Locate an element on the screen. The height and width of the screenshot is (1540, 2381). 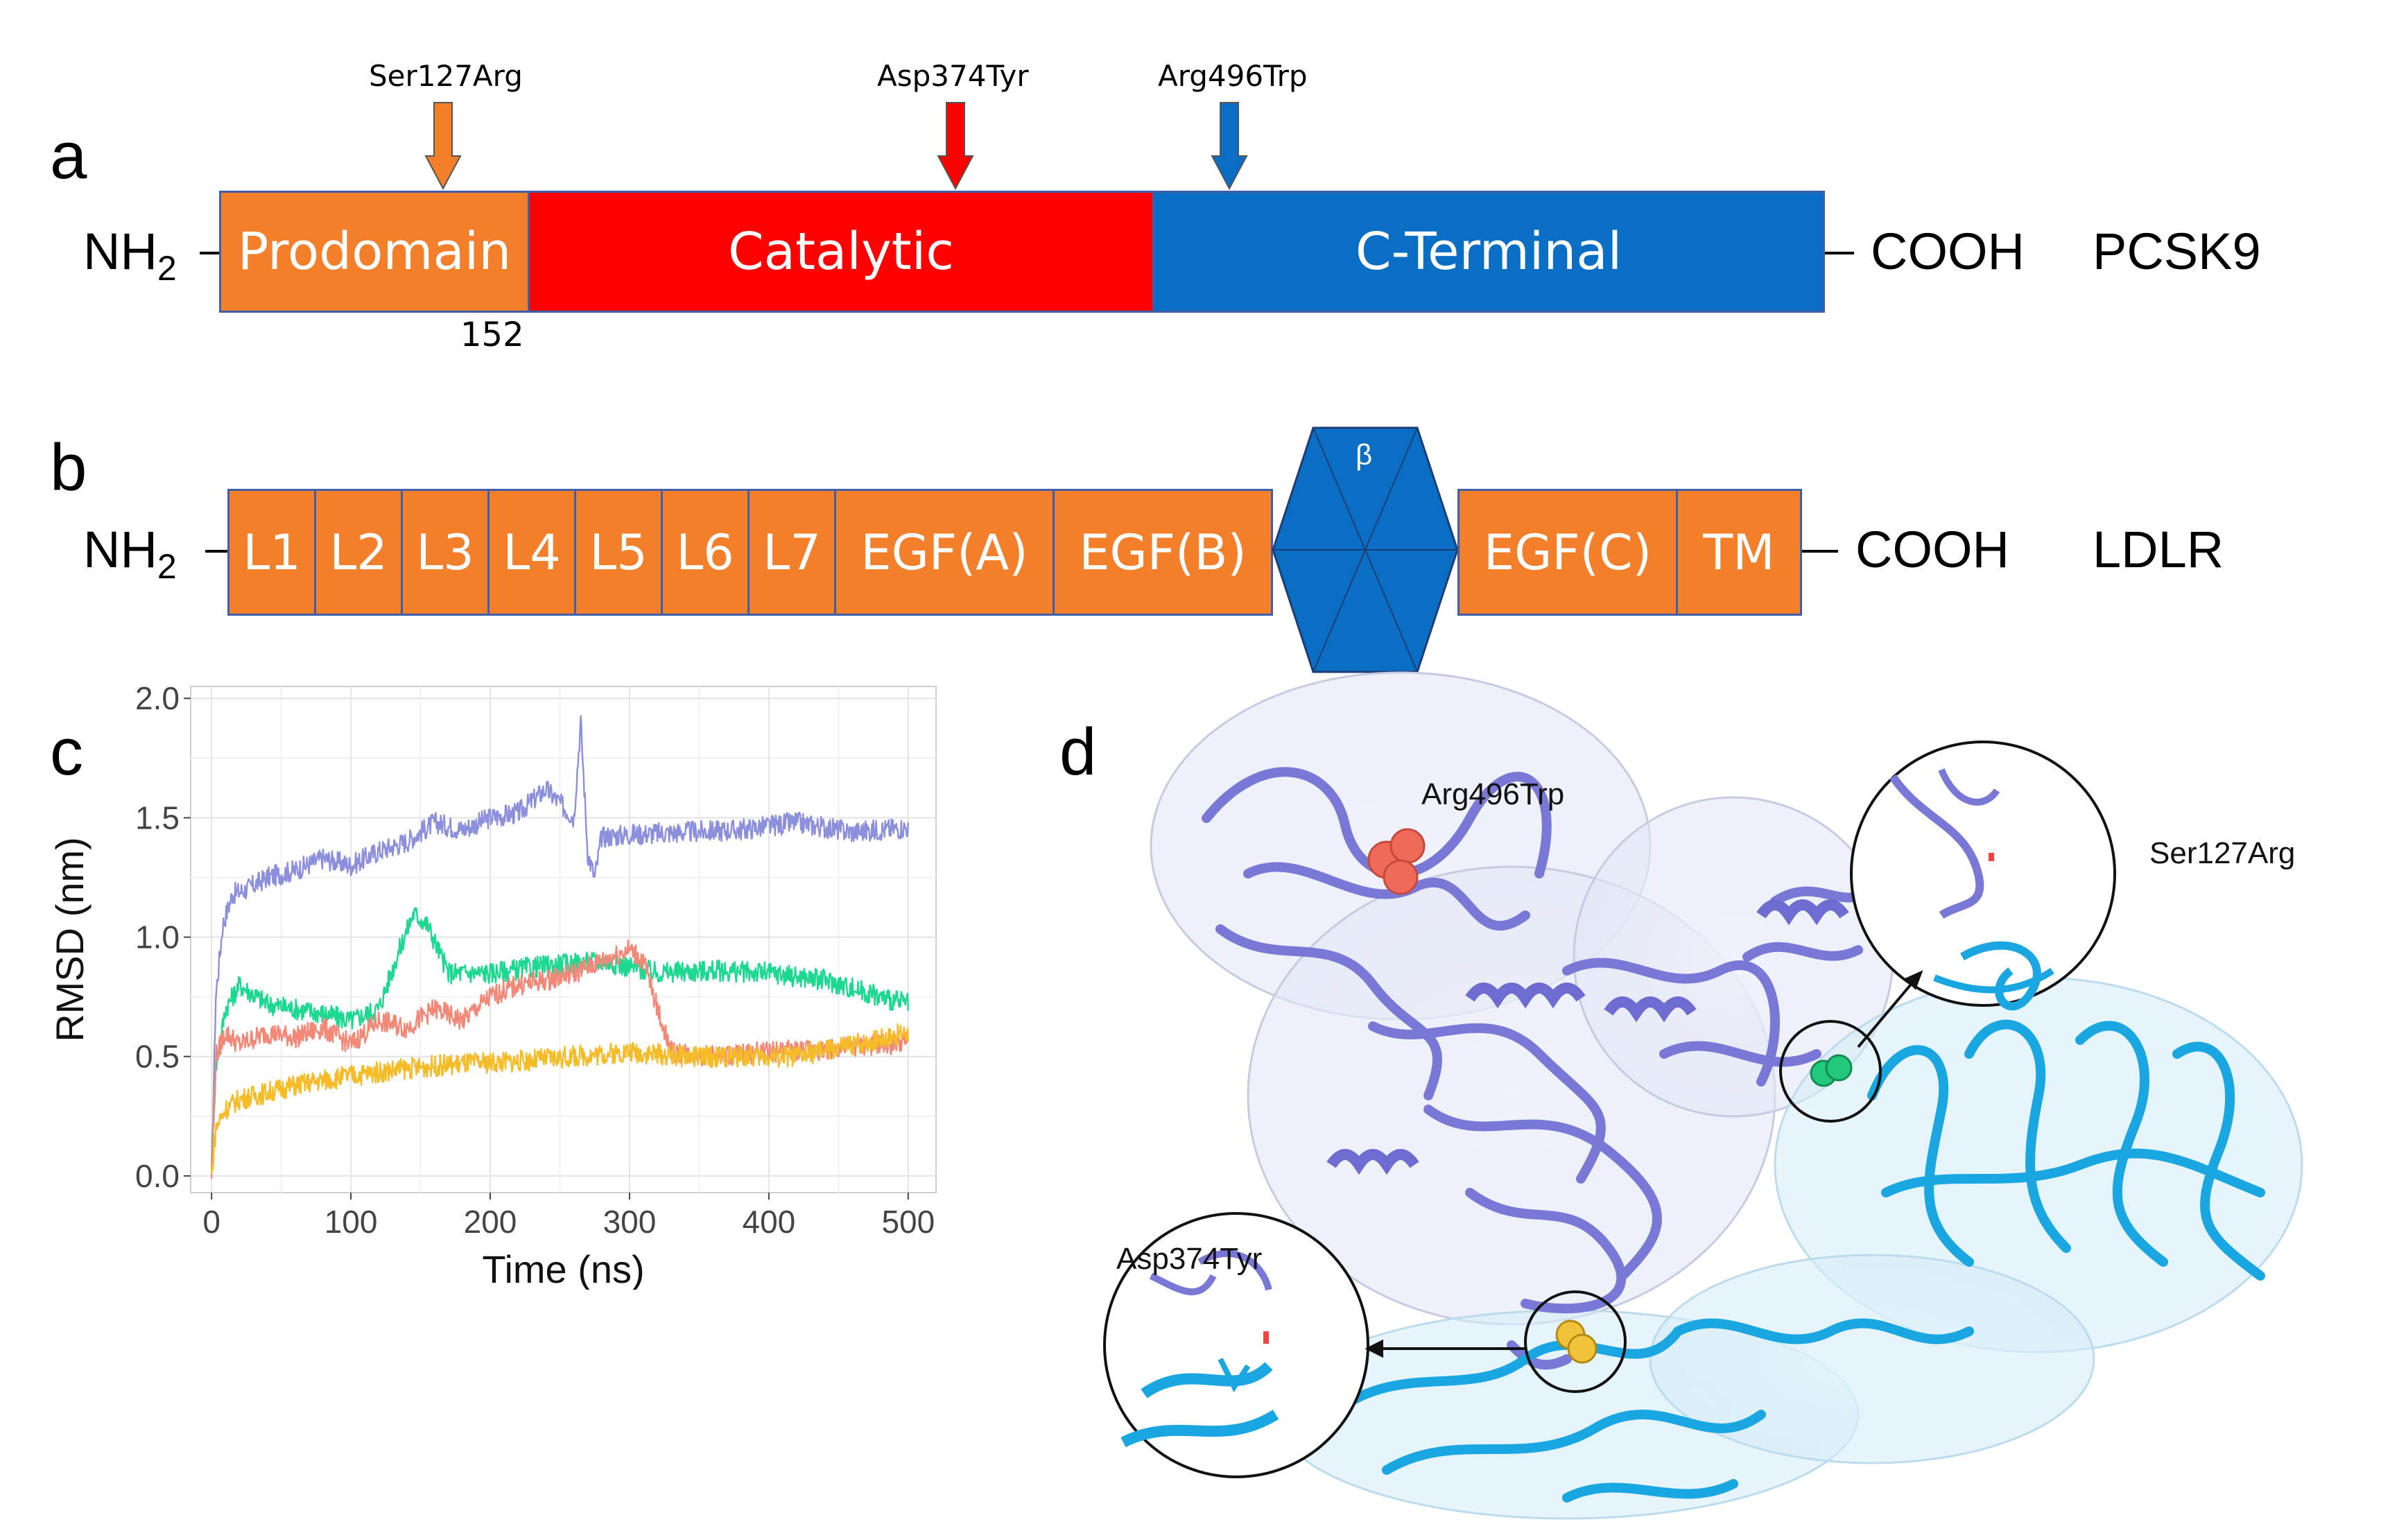
domain-tm: TM is located at coordinates (1739, 552).